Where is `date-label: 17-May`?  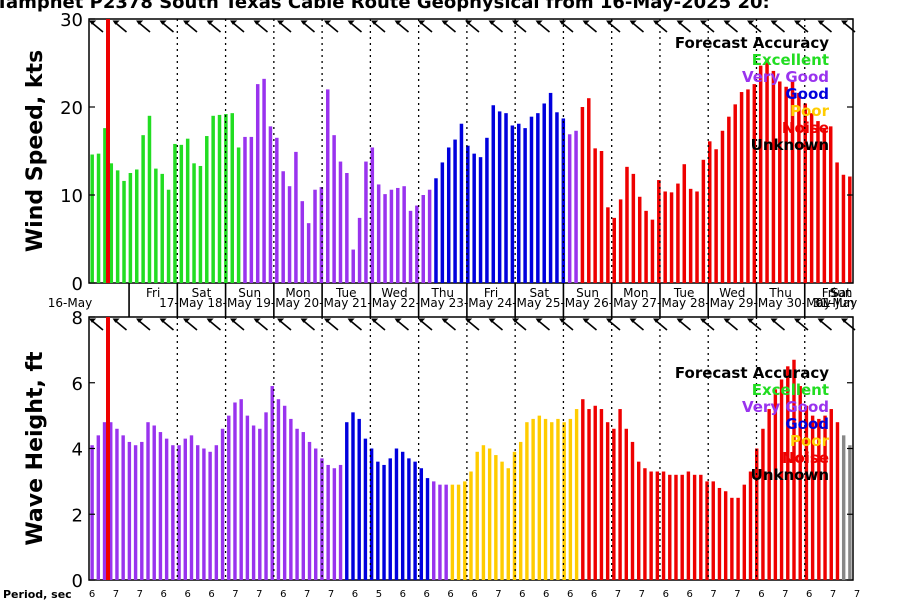 date-label: 17-May is located at coordinates (181, 303).